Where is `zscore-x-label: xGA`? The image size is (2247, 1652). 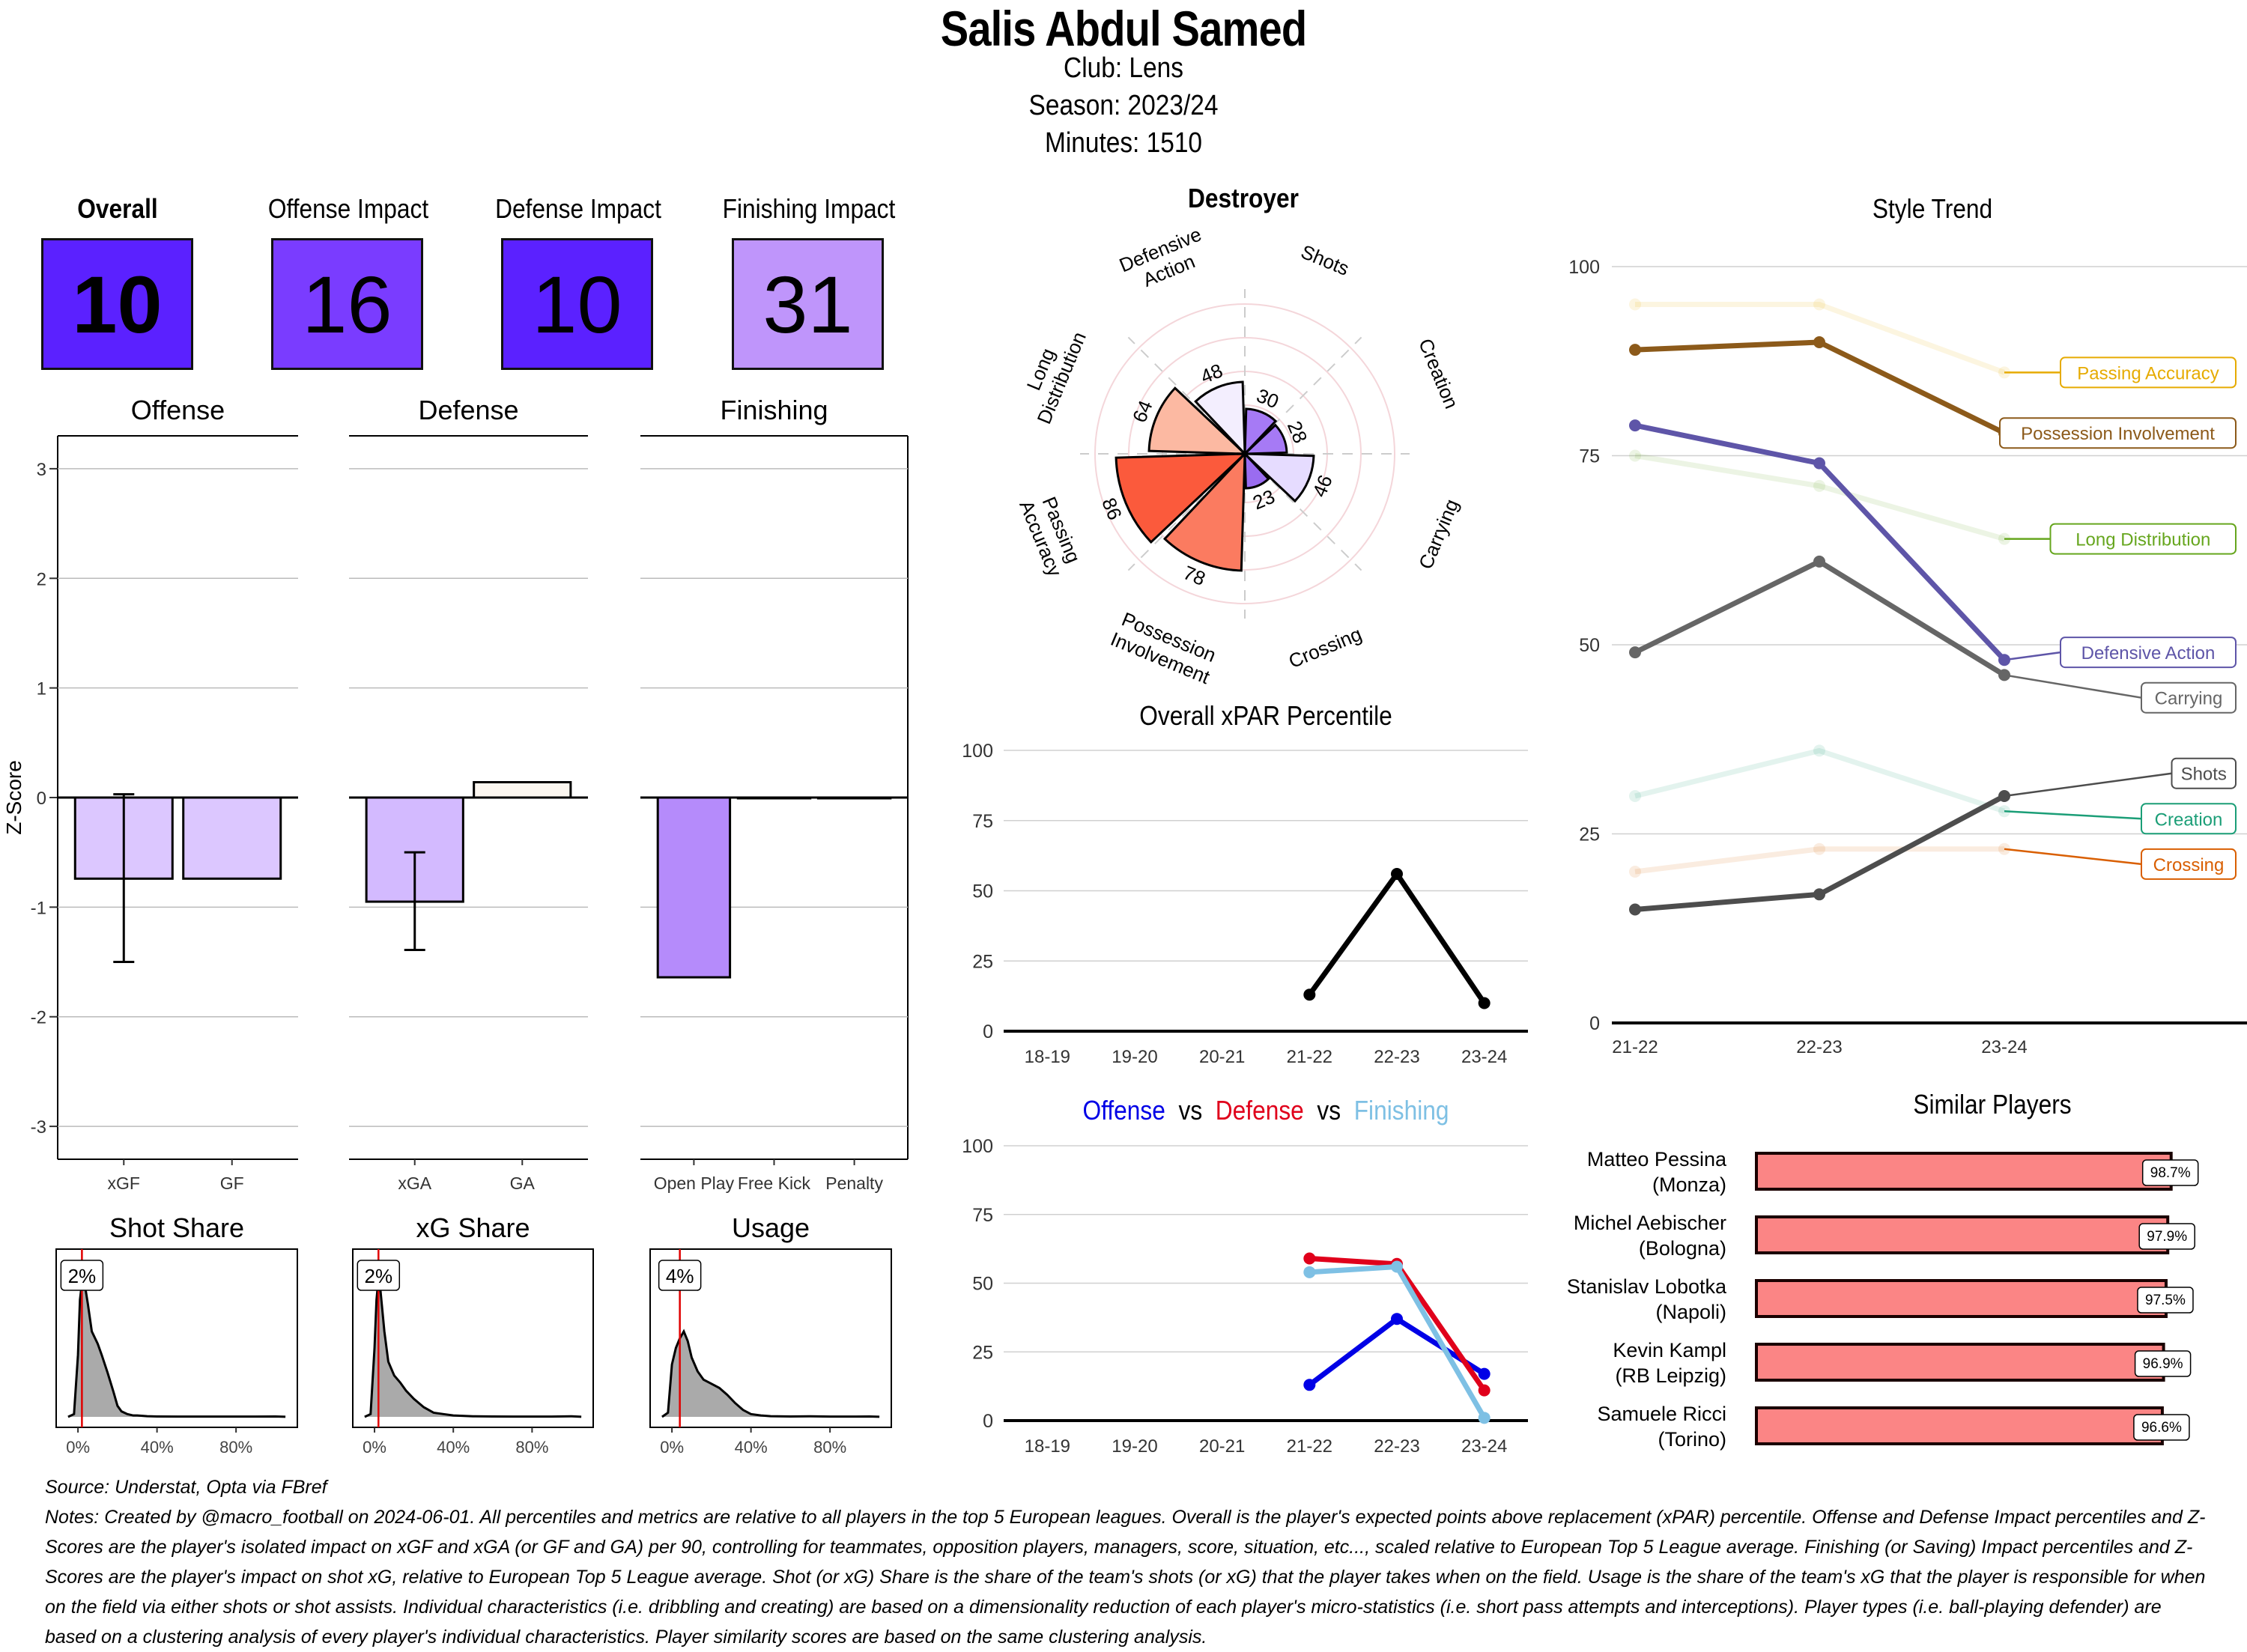
zscore-x-label: xGA is located at coordinates (414, 1183).